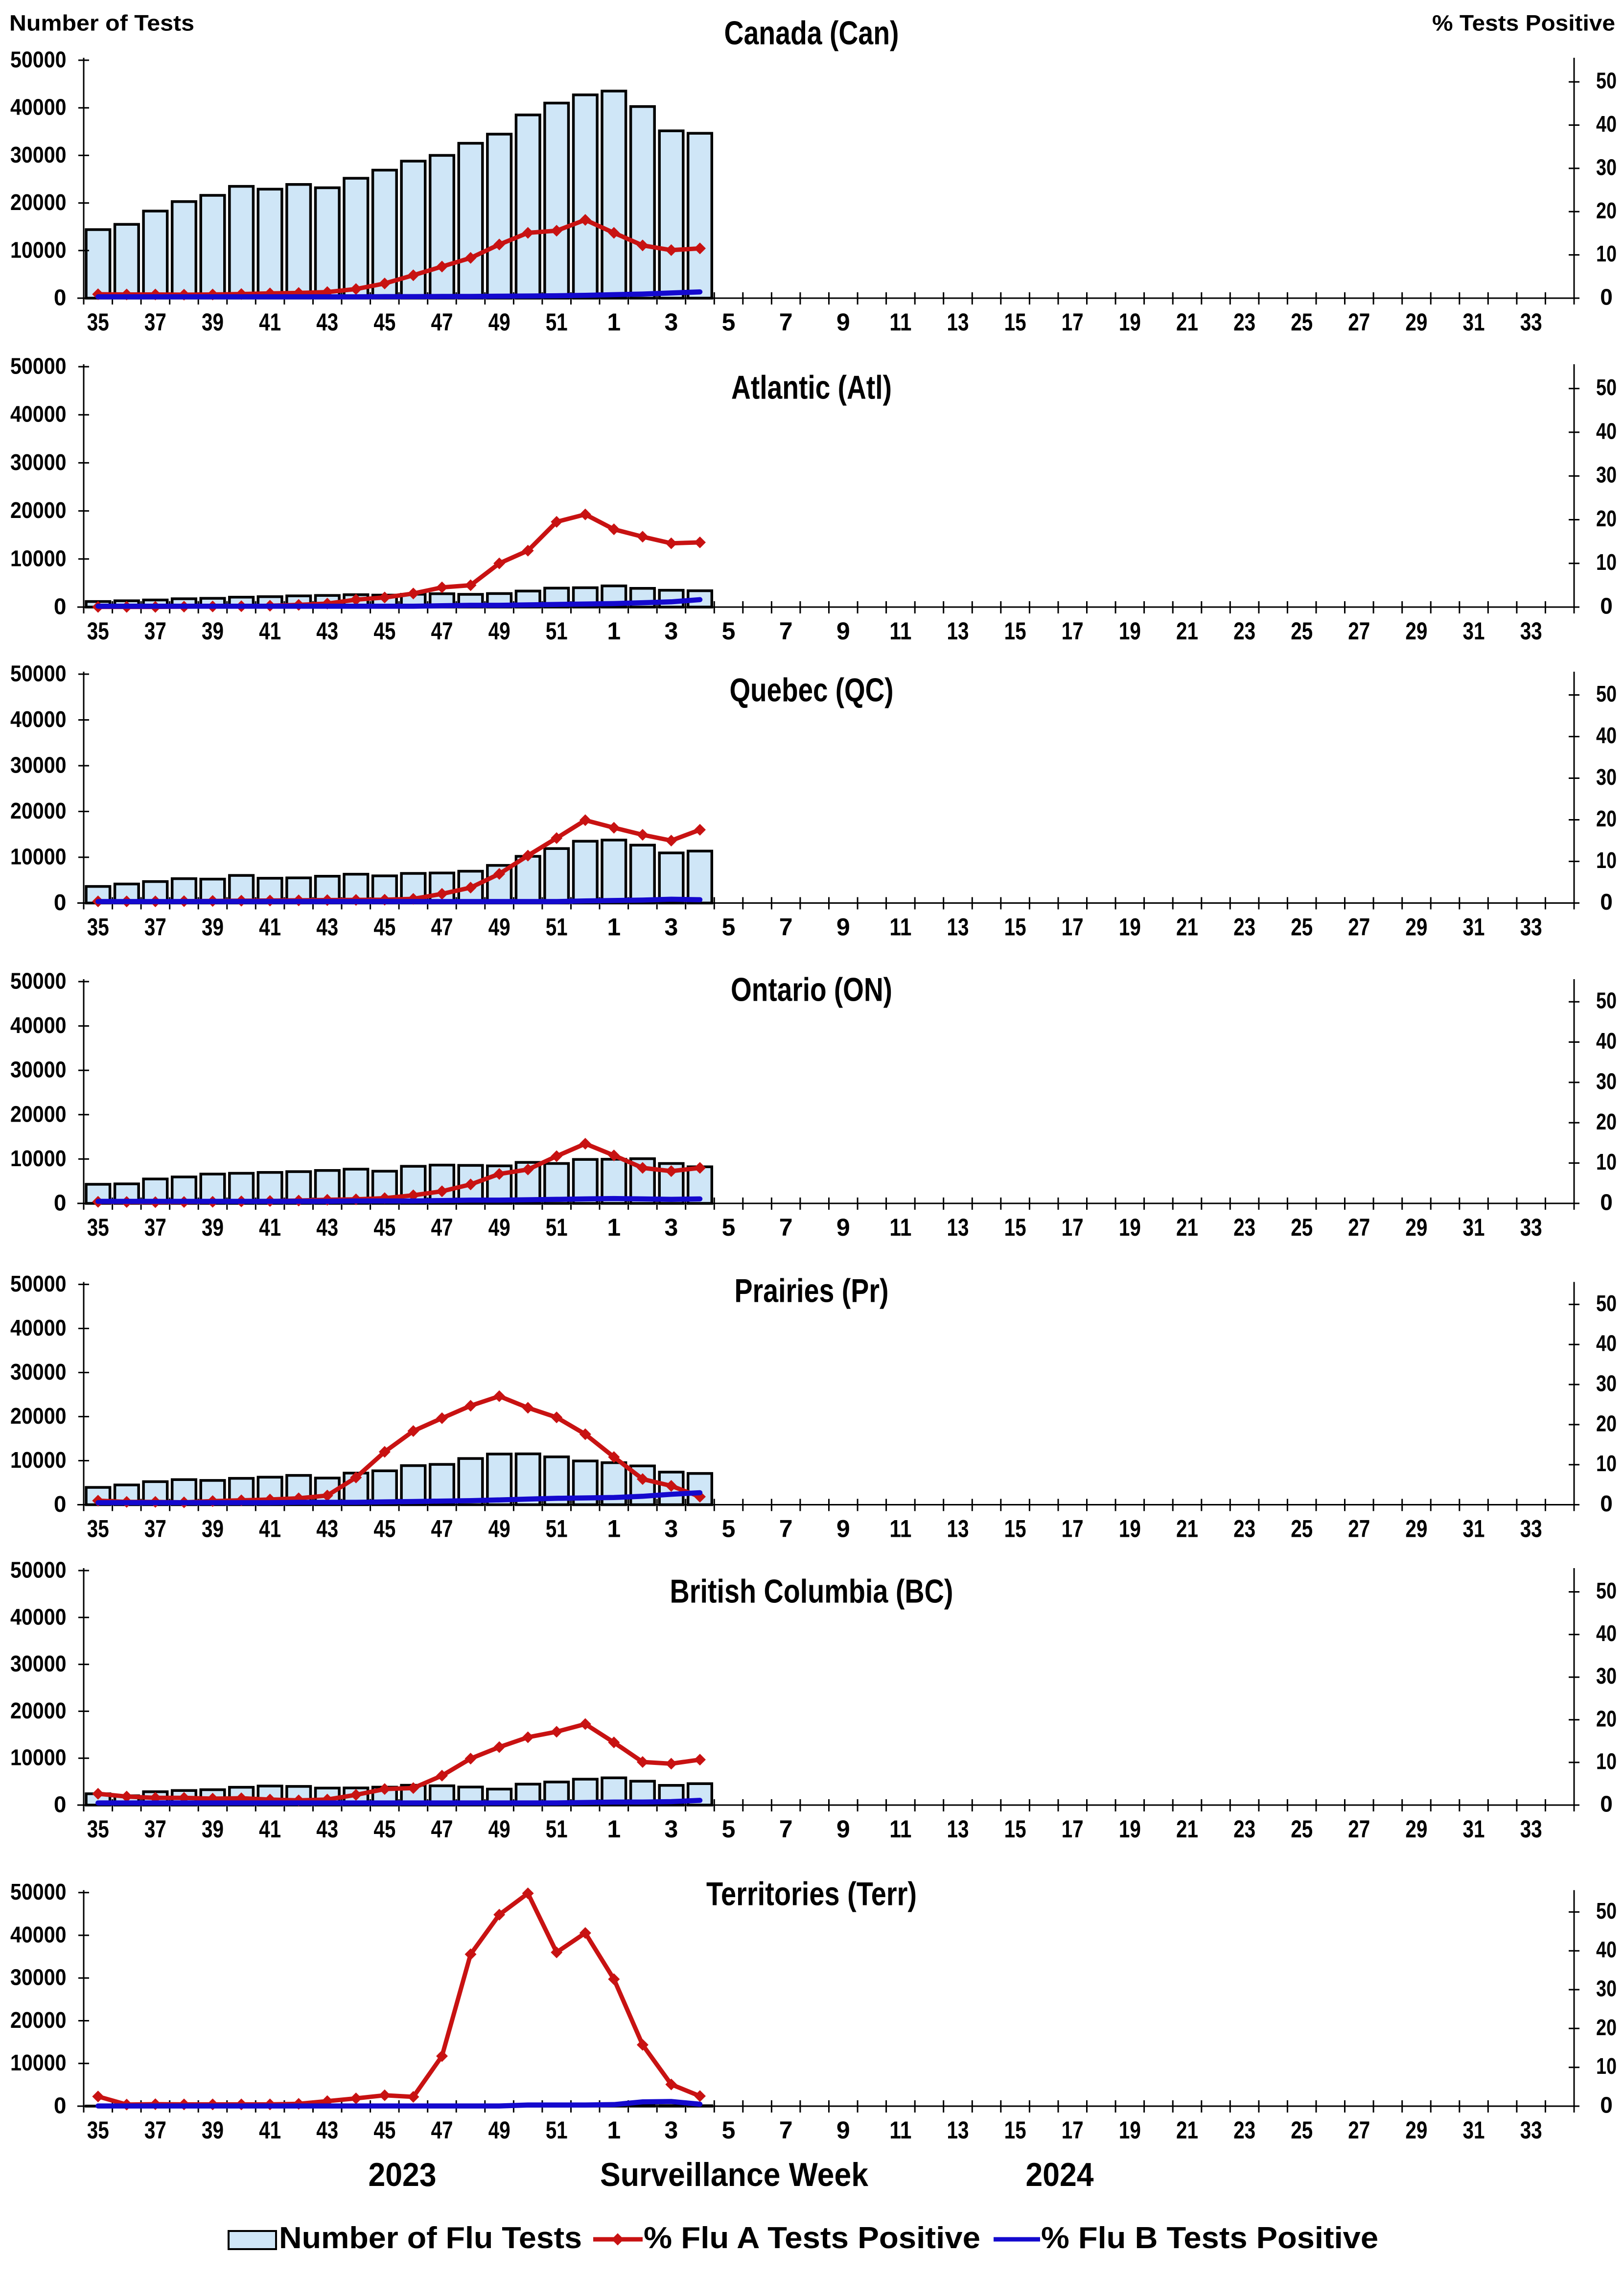 The width and height of the screenshot is (1624, 2278). Describe the element at coordinates (812, 690) in the screenshot. I see `svg-text: Quebec (QC)` at that location.